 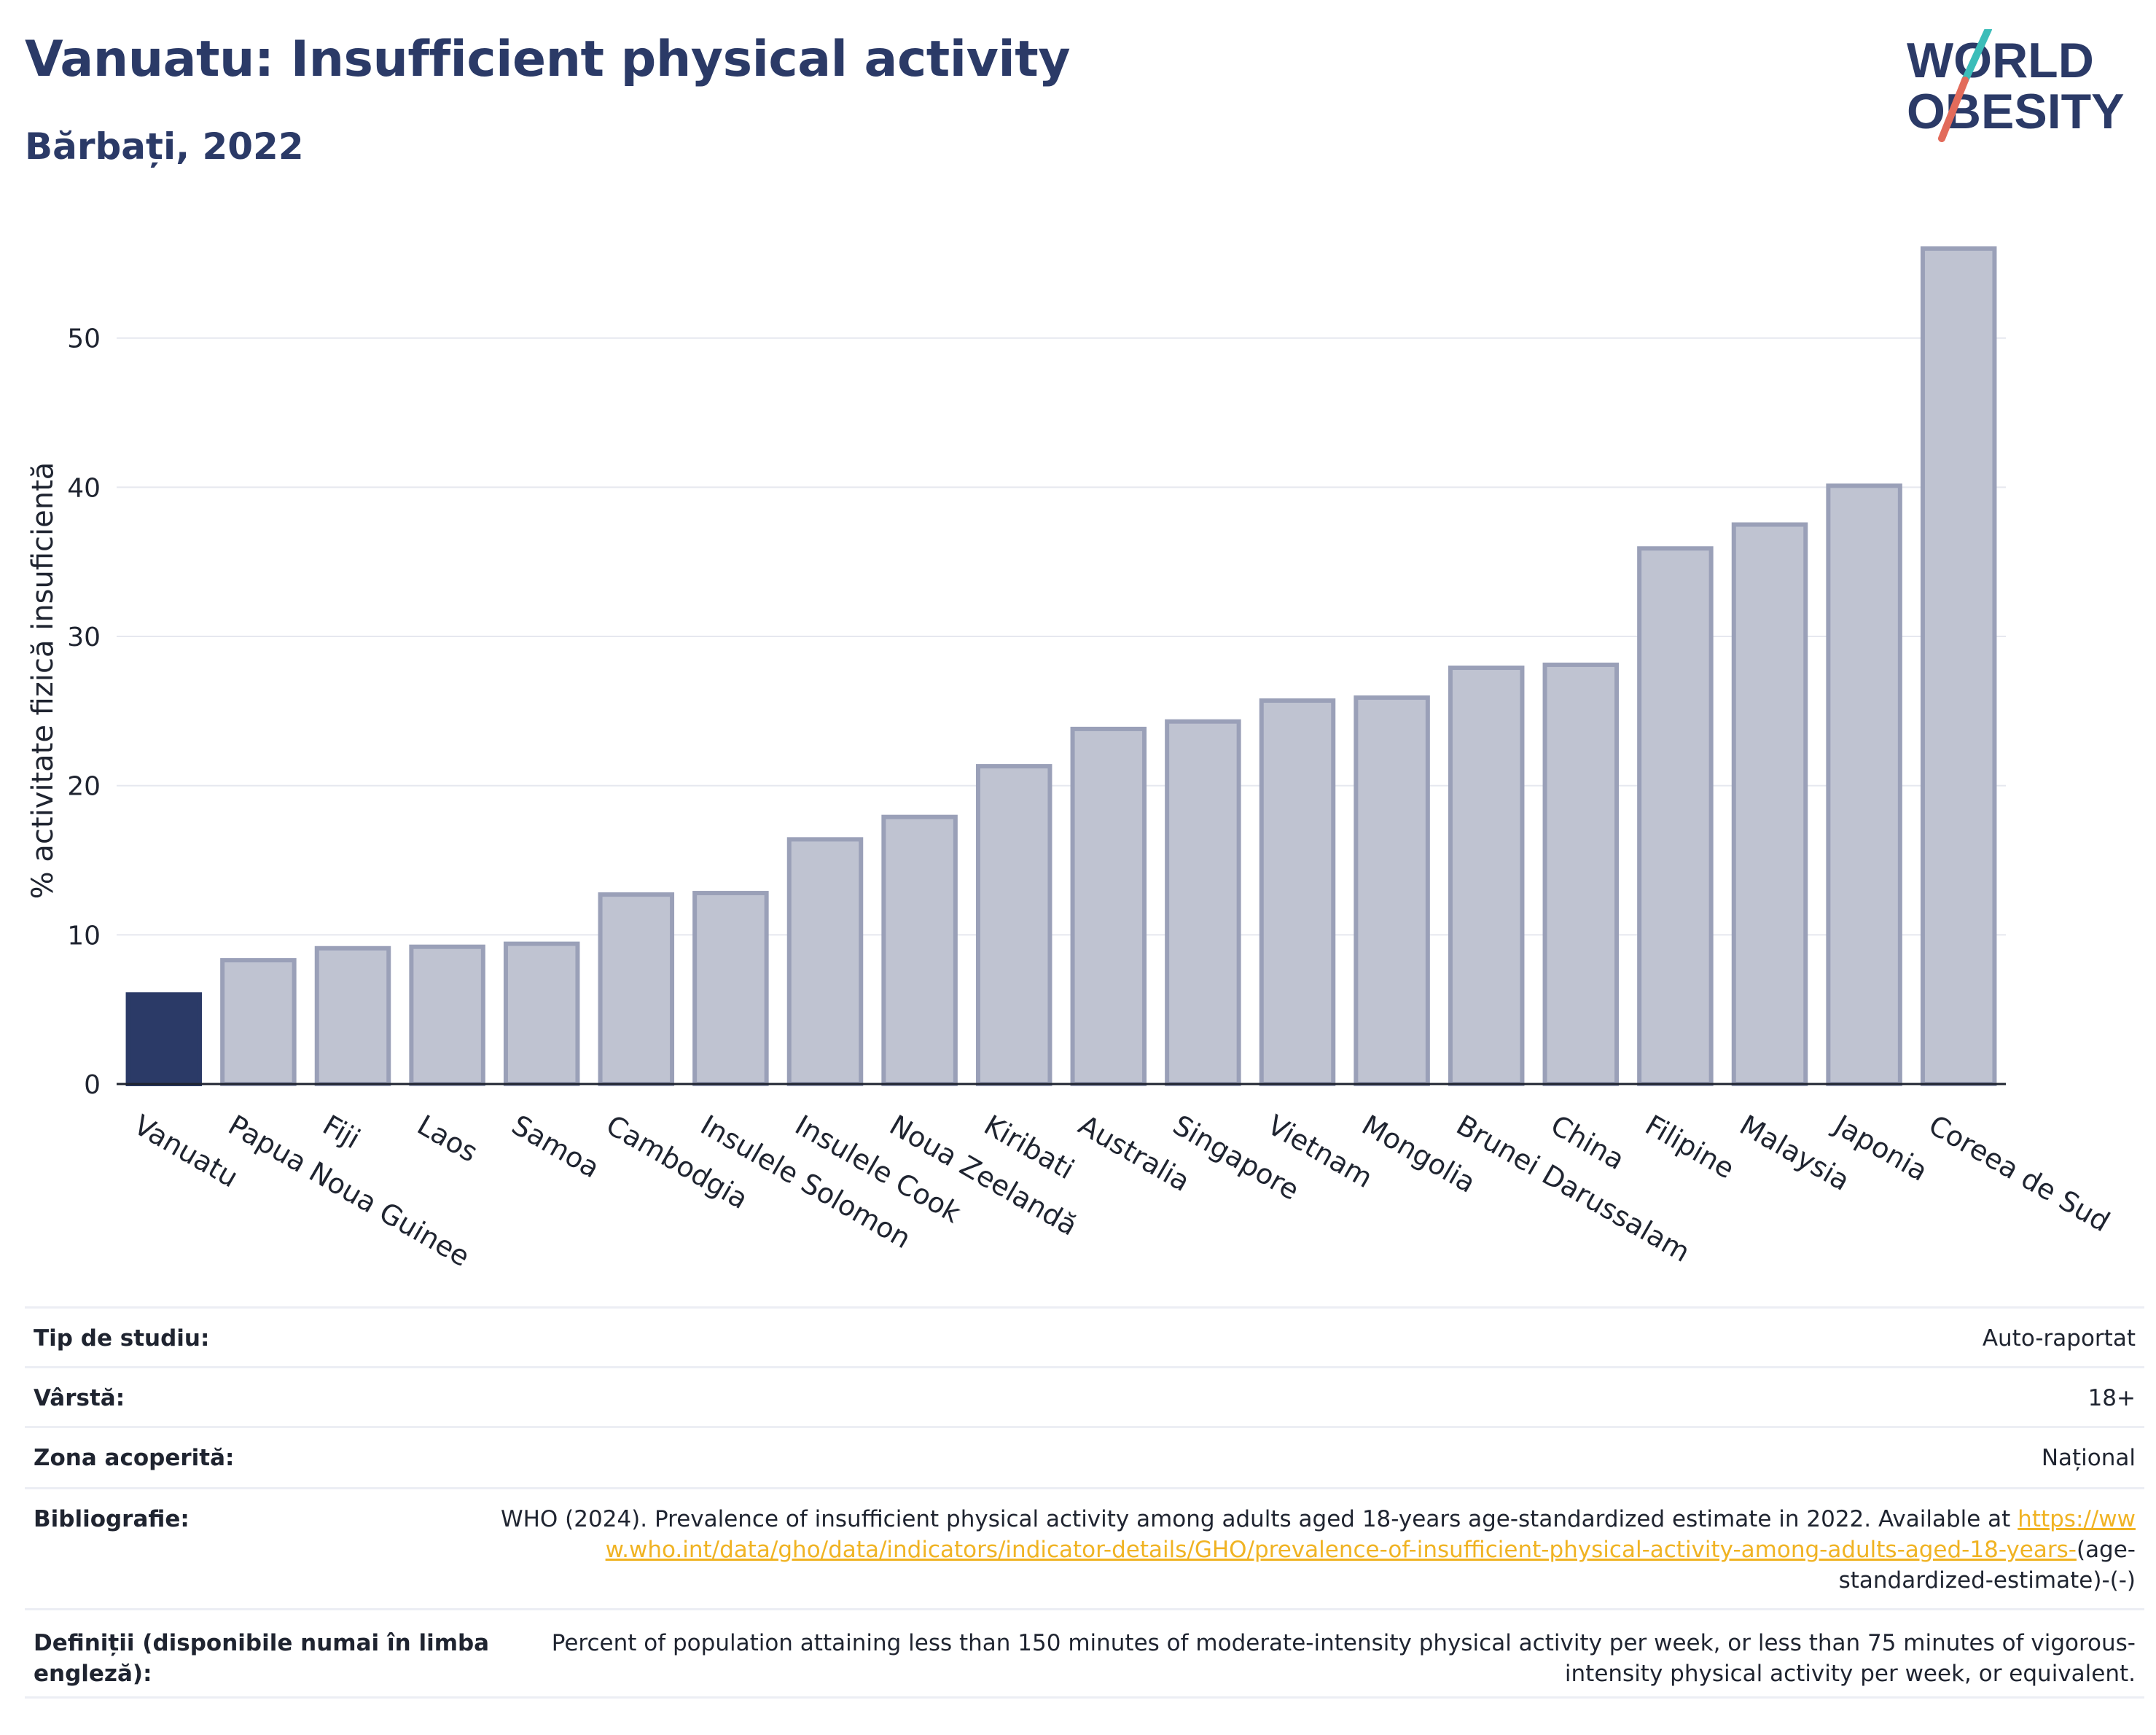 I want to click on info-row-study-type: Tip de studiu: Auto-raportat, so click(x=1085, y=1336).